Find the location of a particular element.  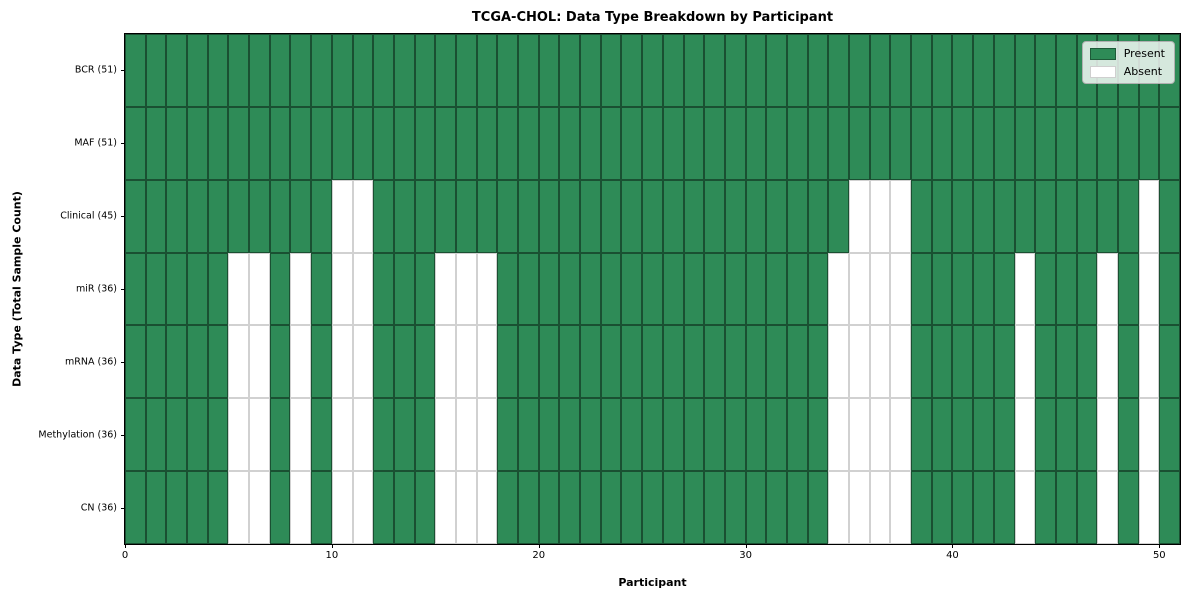

cell-Clinical-p12 is located at coordinates (383, 216).